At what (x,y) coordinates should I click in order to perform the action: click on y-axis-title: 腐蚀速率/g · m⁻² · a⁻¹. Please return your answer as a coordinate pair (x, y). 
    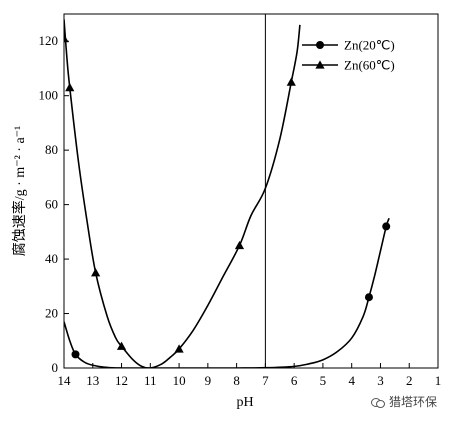
    Looking at the image, I should click on (19, 191).